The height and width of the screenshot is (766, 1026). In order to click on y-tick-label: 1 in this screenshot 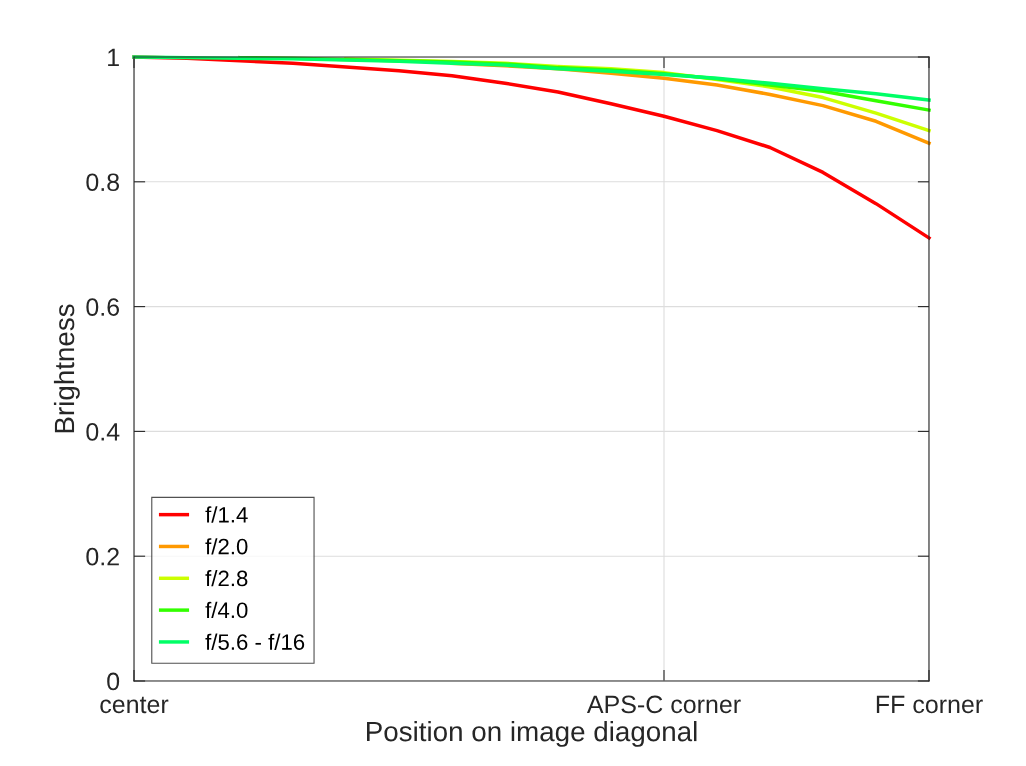, I will do `click(113, 57)`.